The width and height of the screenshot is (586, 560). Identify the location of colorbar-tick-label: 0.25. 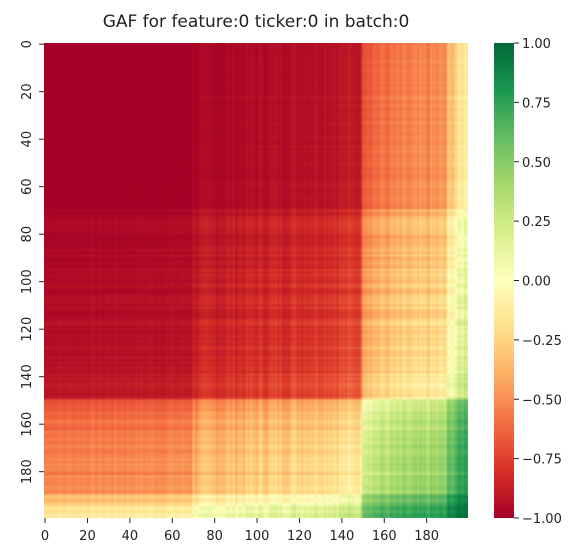
(536, 222).